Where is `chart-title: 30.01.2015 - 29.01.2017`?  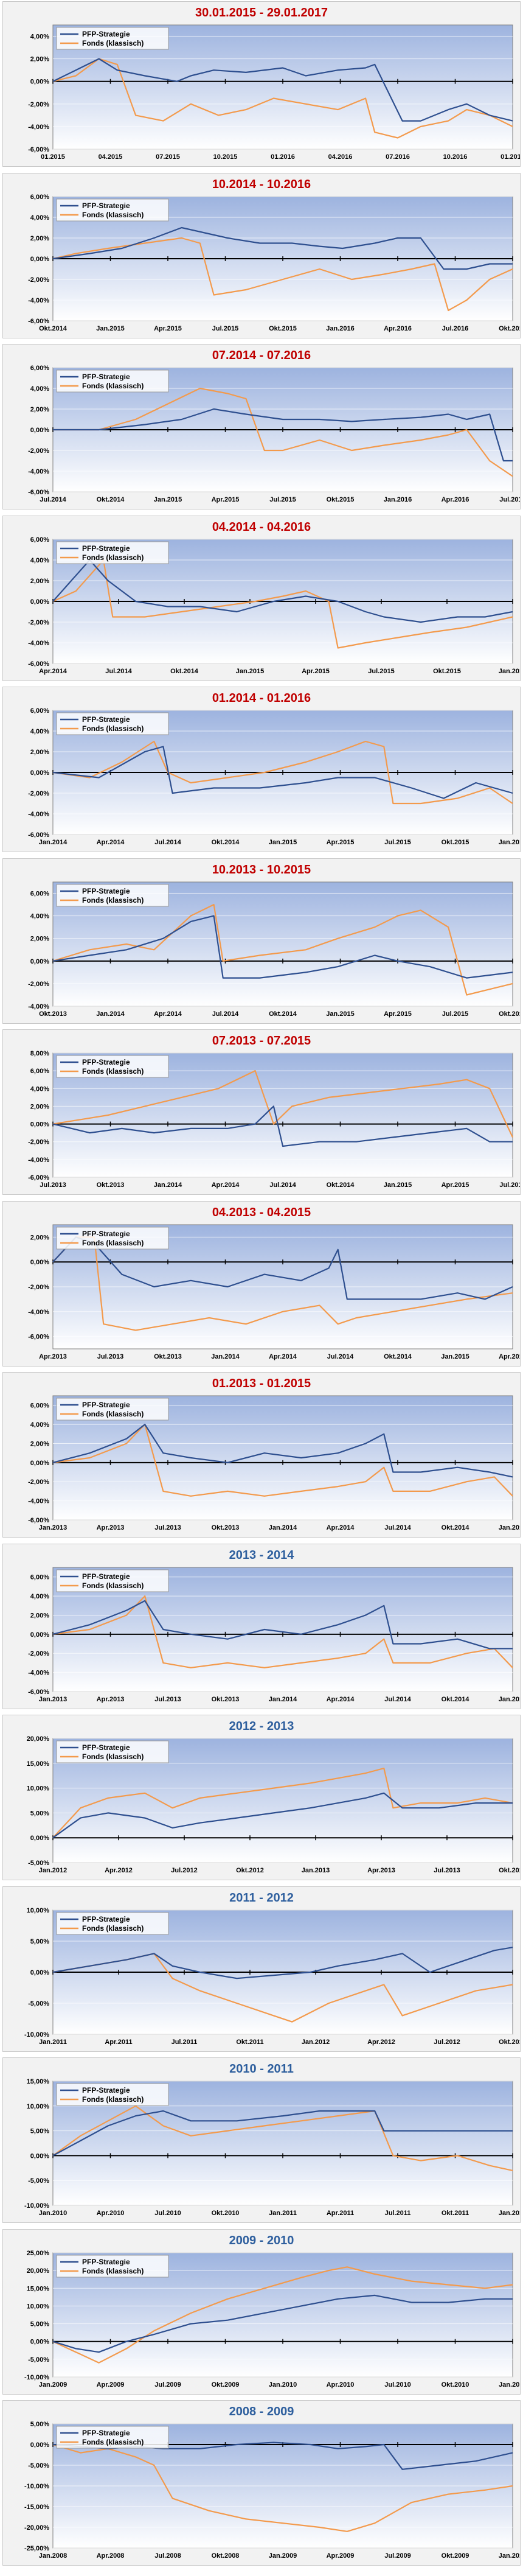
chart-title: 30.01.2015 - 29.01.2017 is located at coordinates (261, 12).